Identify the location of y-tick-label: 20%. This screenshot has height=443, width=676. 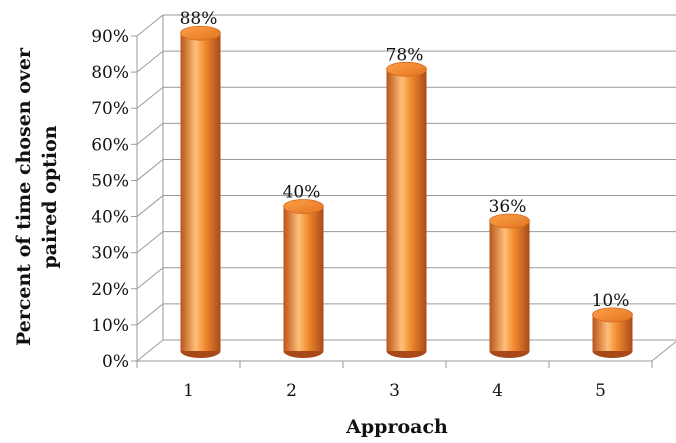
(110, 290).